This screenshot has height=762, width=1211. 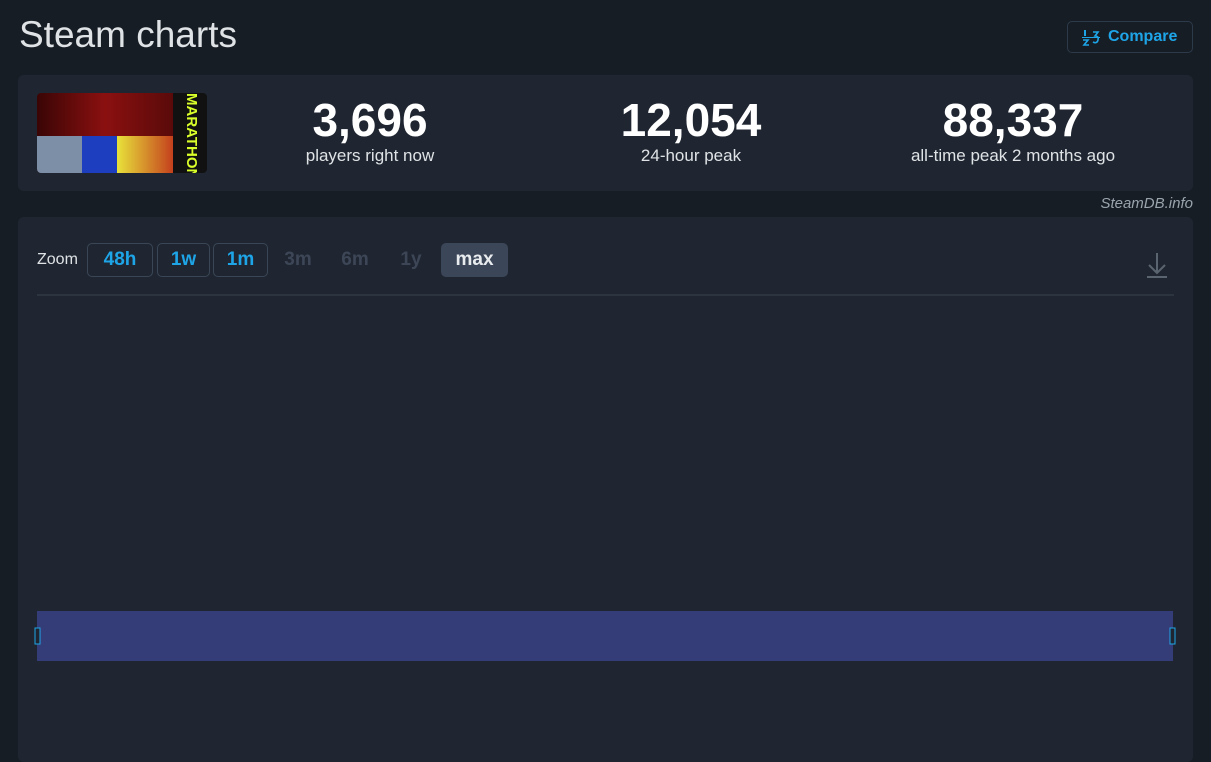 I want to click on stat: 88,337 all-time peak 2 months ago, so click(x=1013, y=130).